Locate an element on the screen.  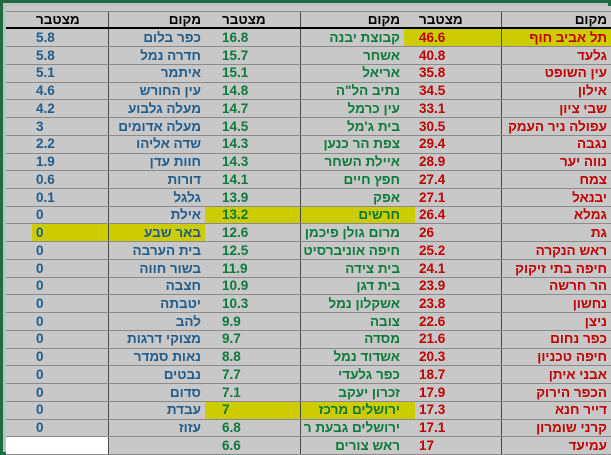
table-row: חיפה אוניברסיט 12.5 is located at coordinates (311, 251).